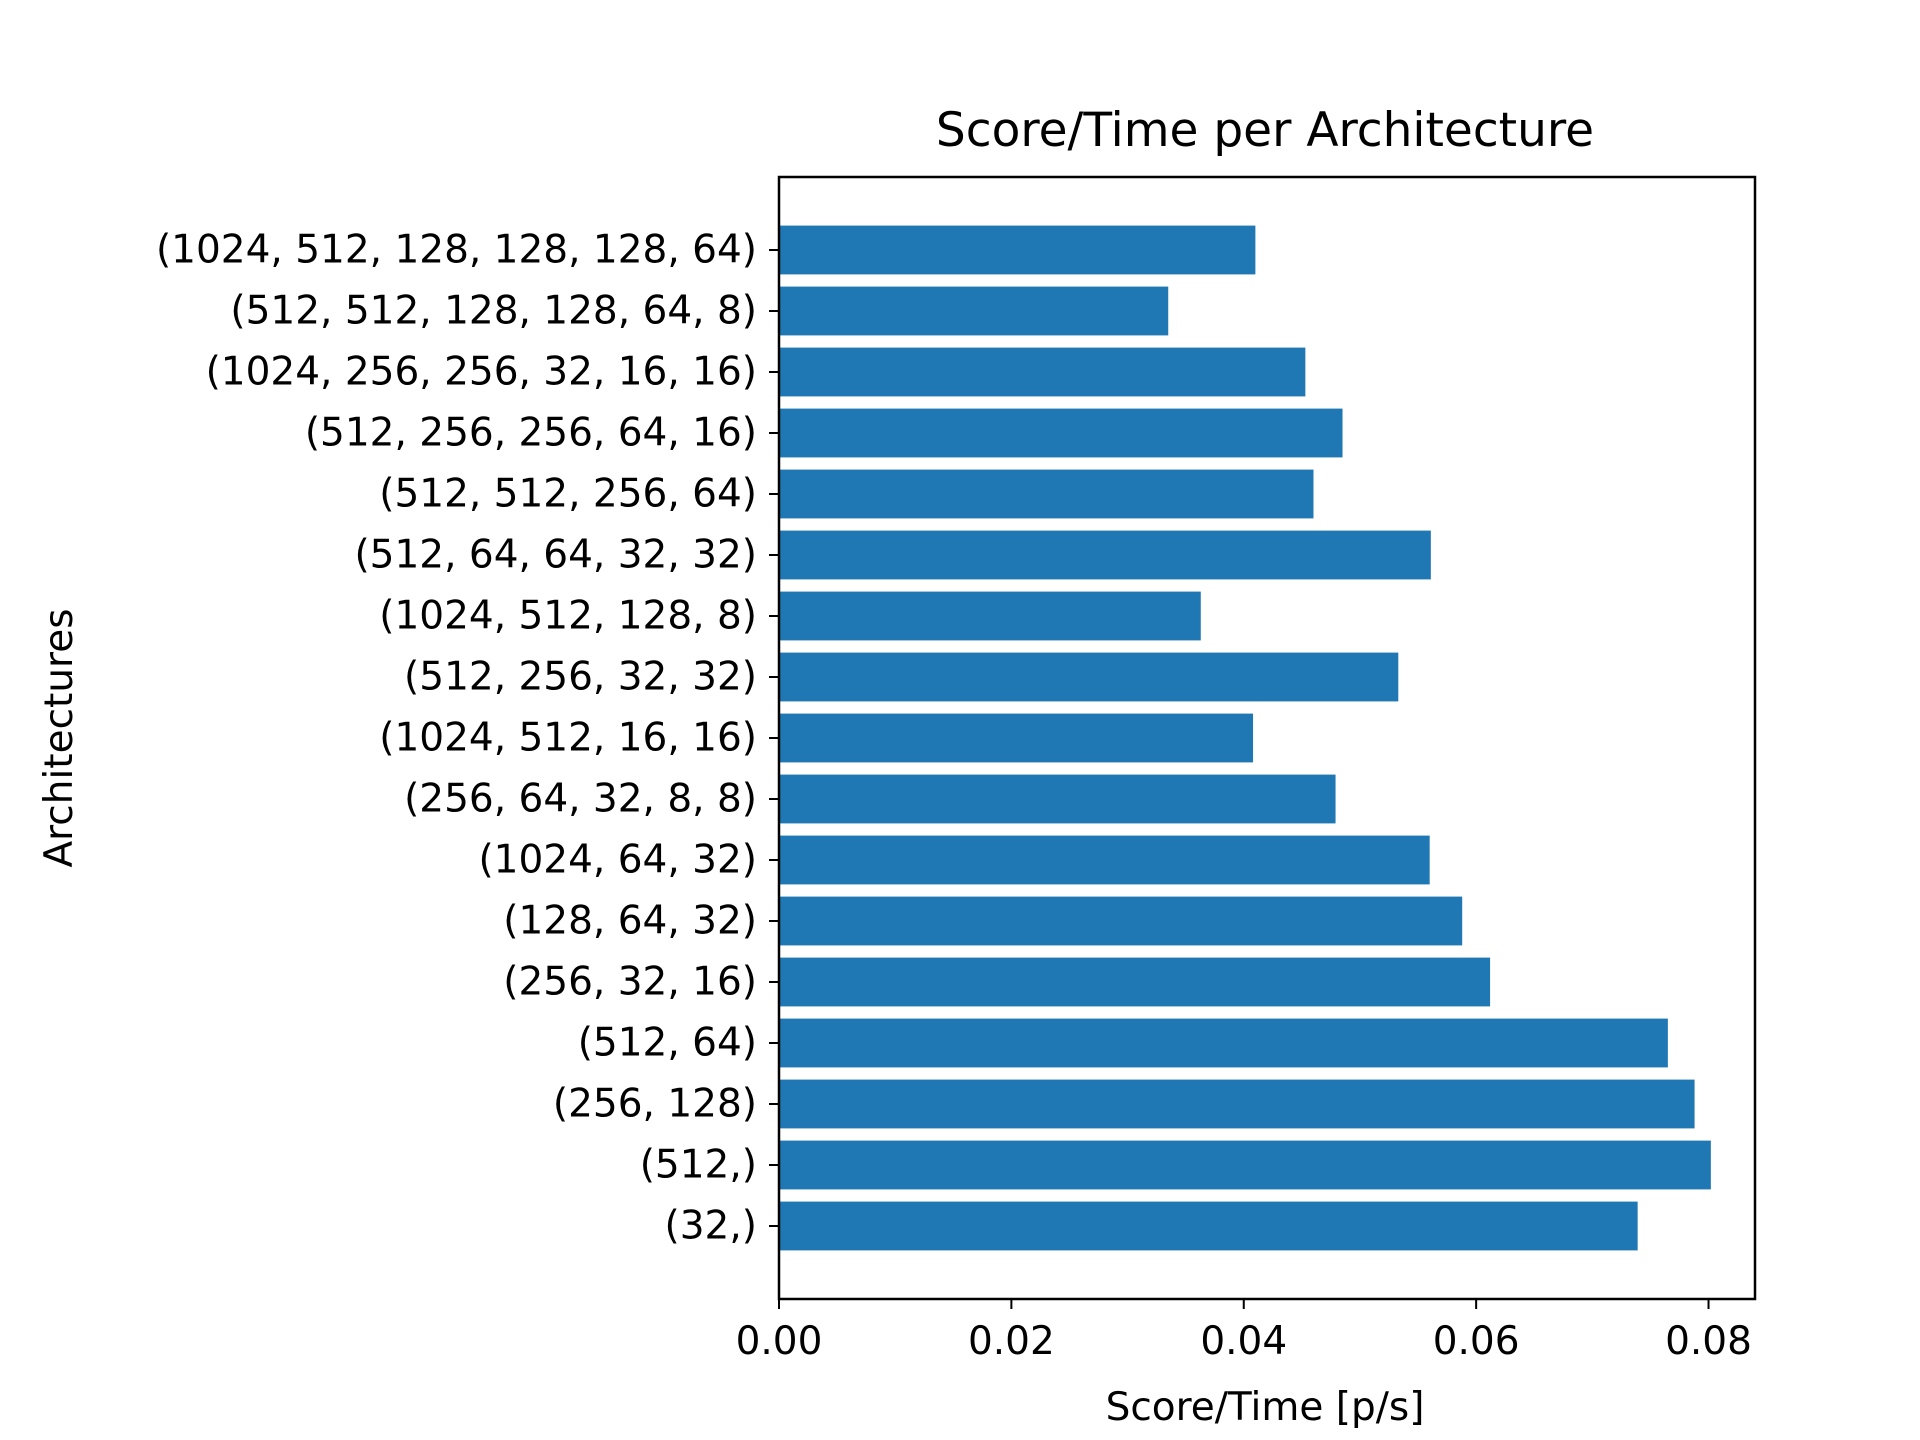 The width and height of the screenshot is (1920, 1440). I want to click on y-tick-label: (512,), so click(698, 1165).